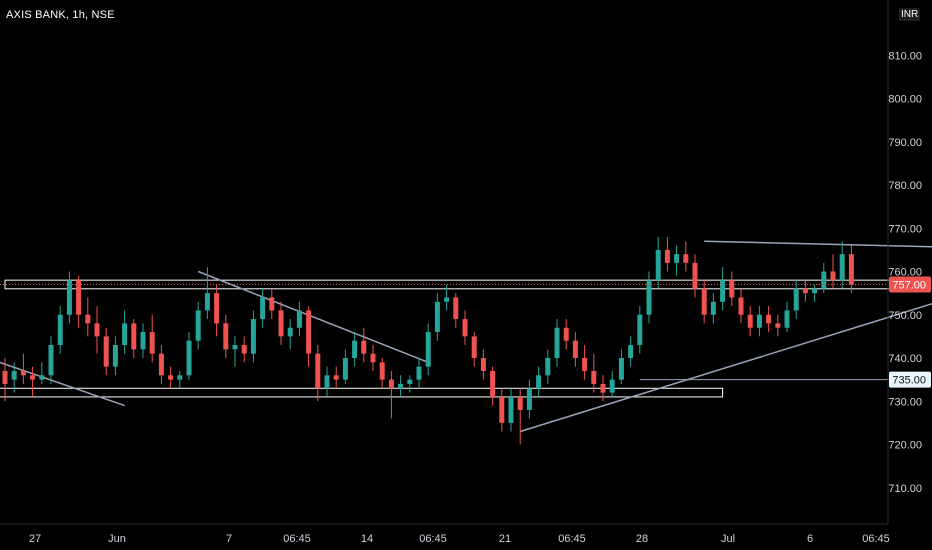  What do you see at coordinates (60, 15) in the screenshot?
I see `symbol-title: AXIS BANK, 1h, NSE` at bounding box center [60, 15].